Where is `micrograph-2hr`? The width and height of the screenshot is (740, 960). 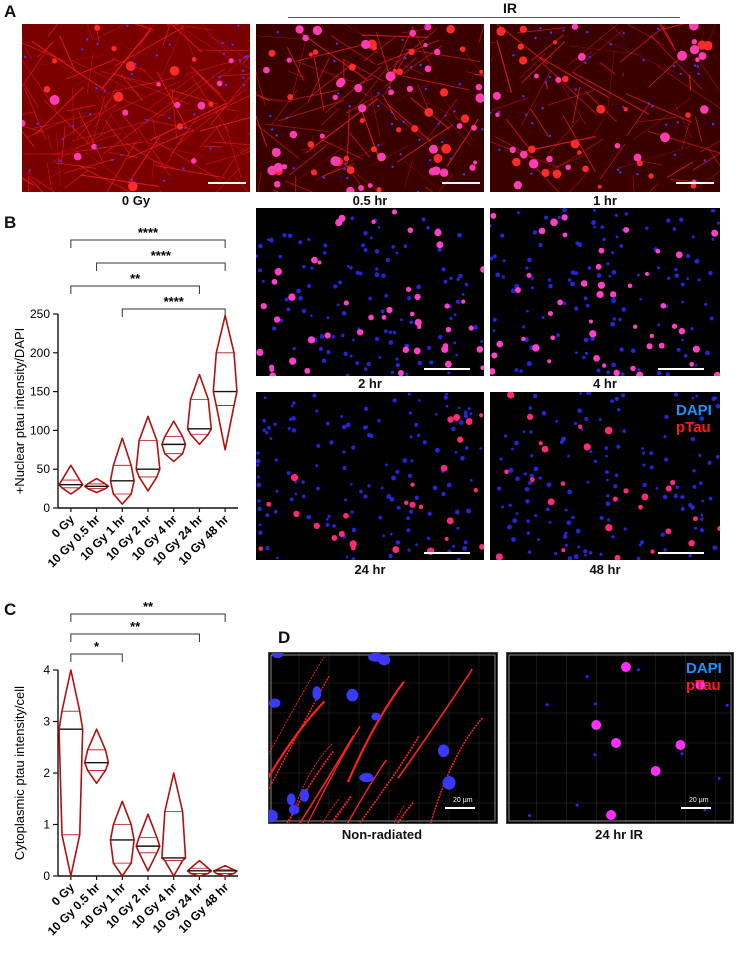
micrograph-2hr is located at coordinates (370, 292).